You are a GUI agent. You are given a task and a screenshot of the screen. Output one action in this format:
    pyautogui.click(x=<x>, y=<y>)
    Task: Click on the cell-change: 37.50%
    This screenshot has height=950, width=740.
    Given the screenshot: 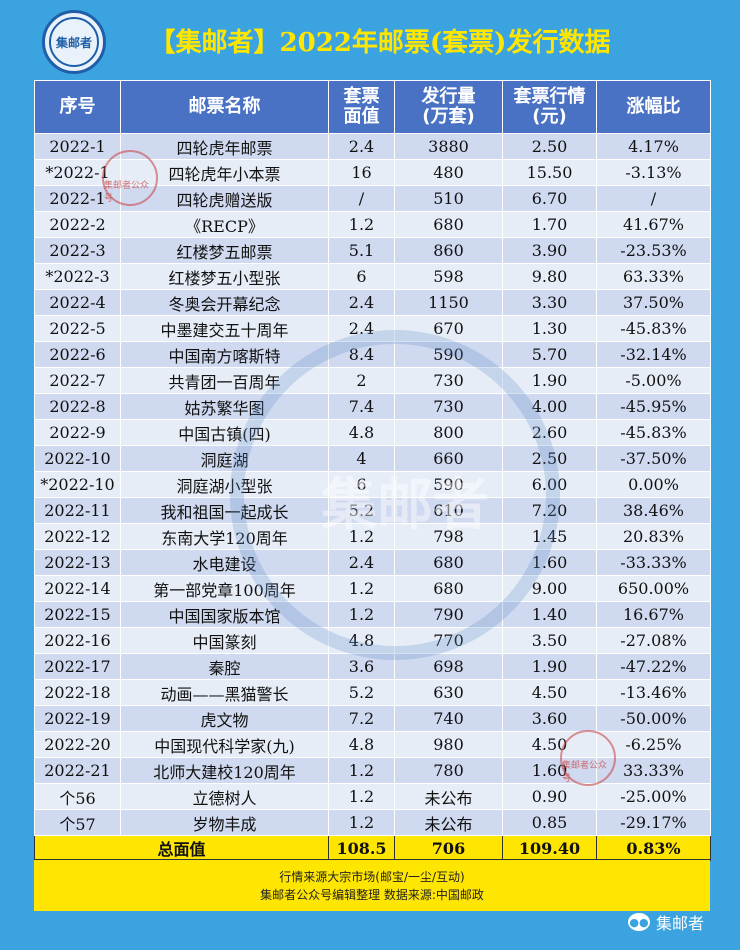 What is the action you would take?
    pyautogui.click(x=653, y=302)
    